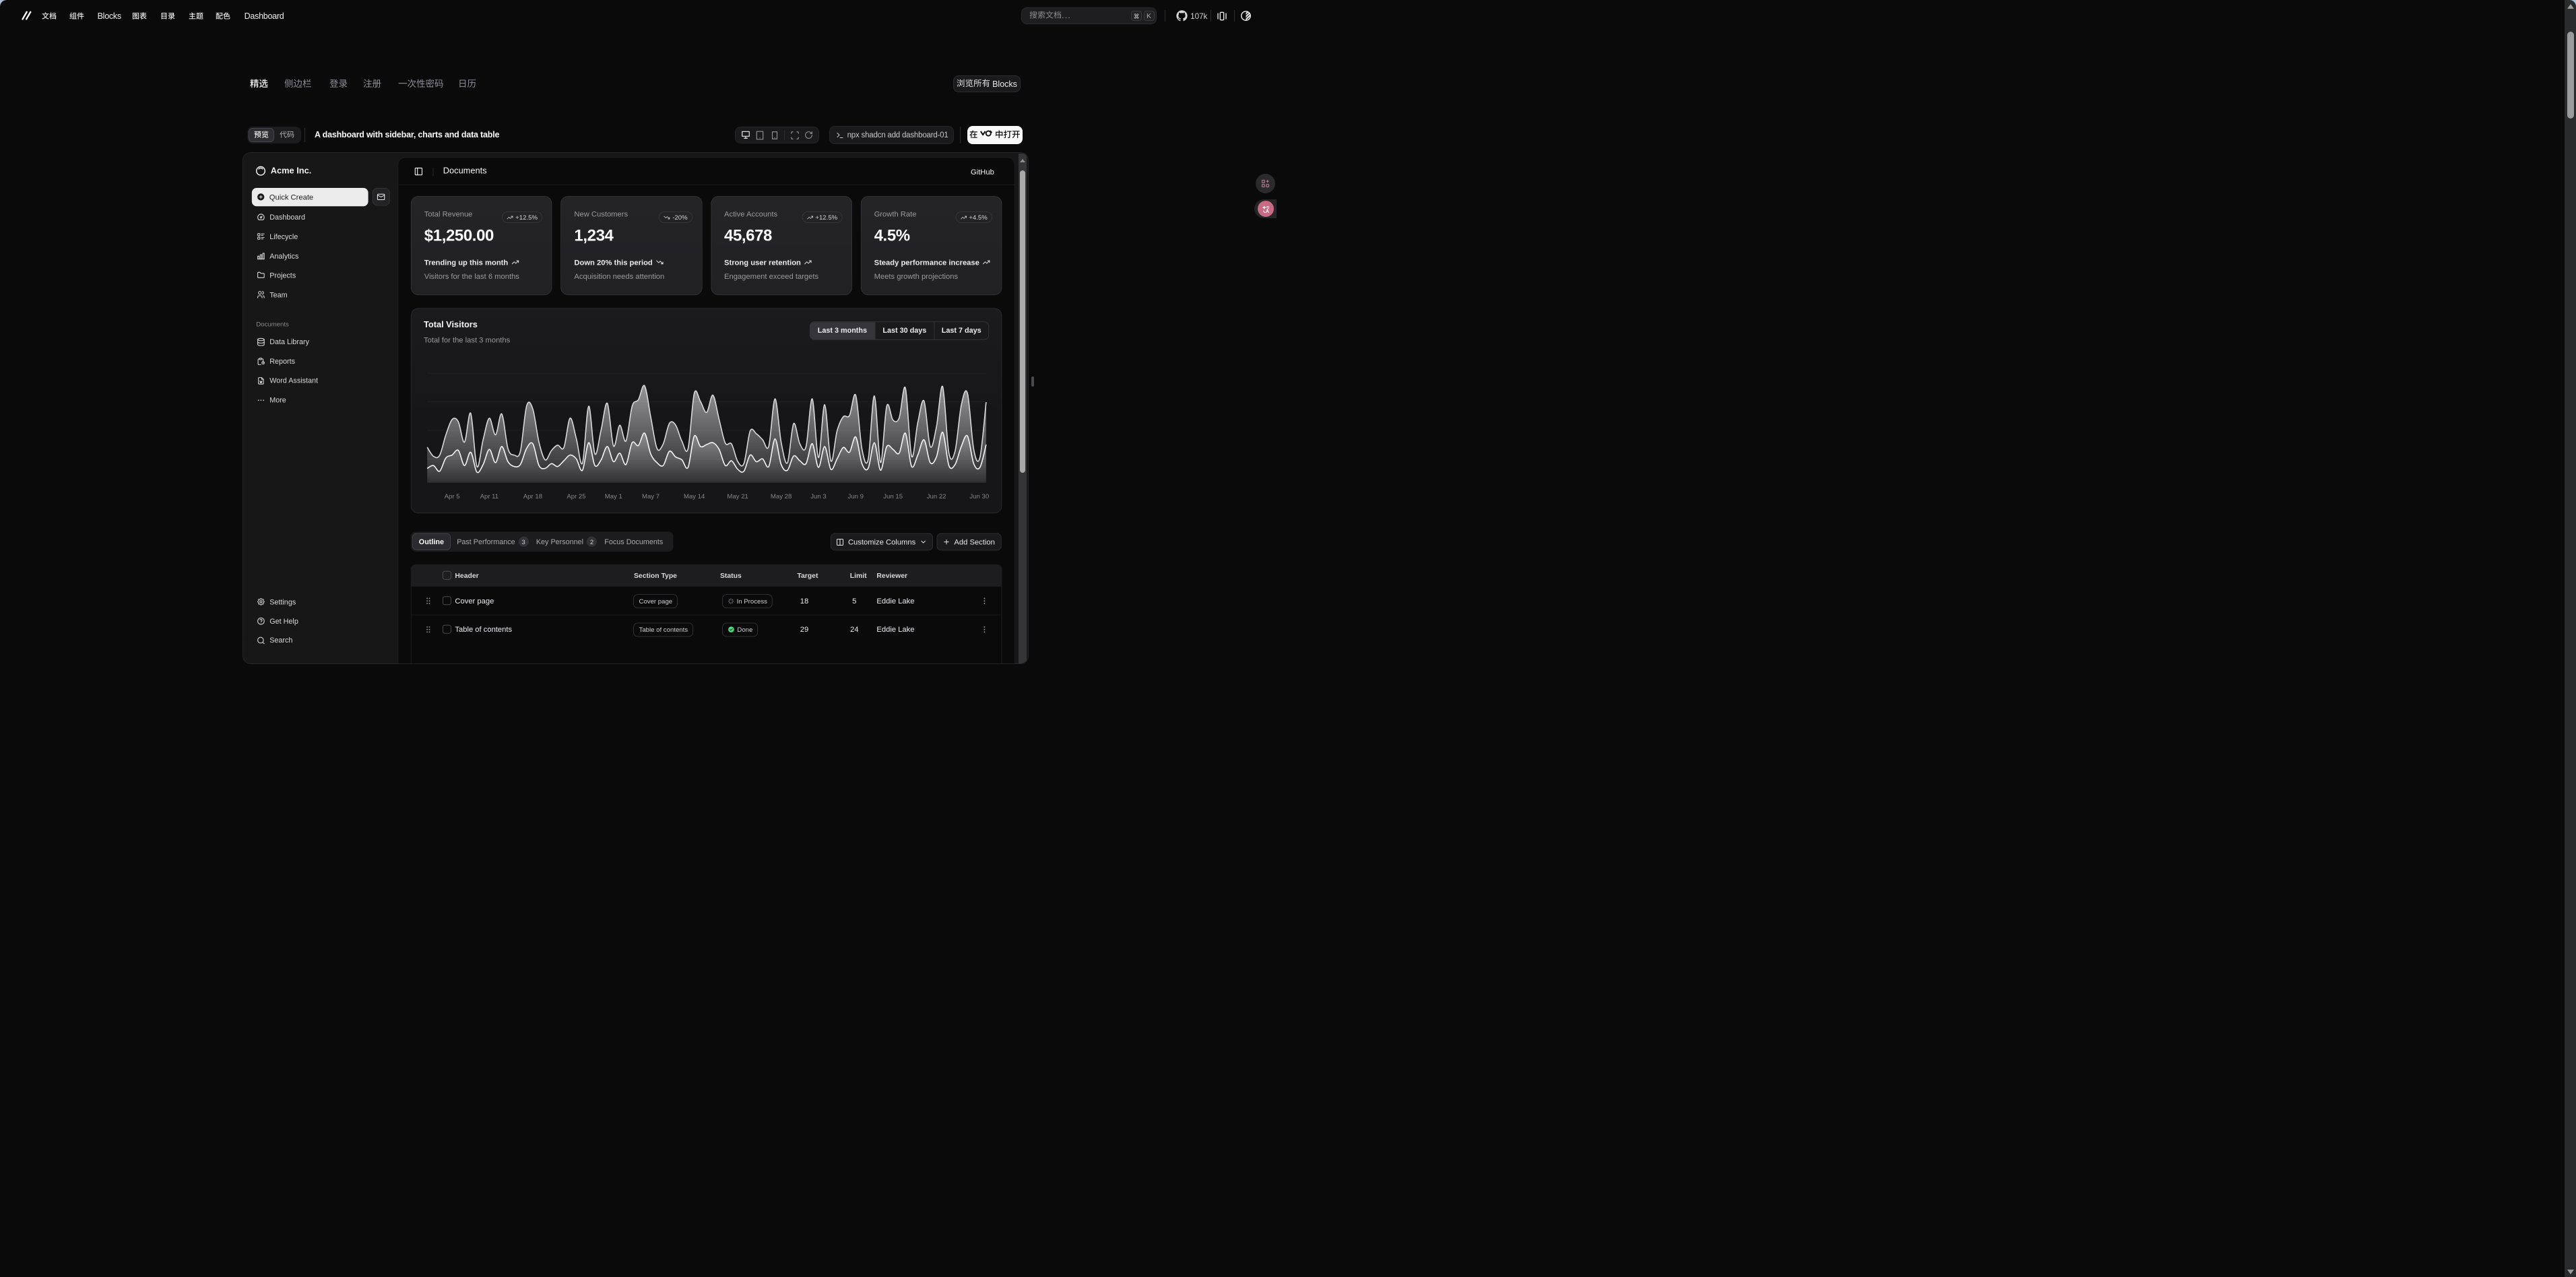  I want to click on svg-text: May 7, so click(651, 497).